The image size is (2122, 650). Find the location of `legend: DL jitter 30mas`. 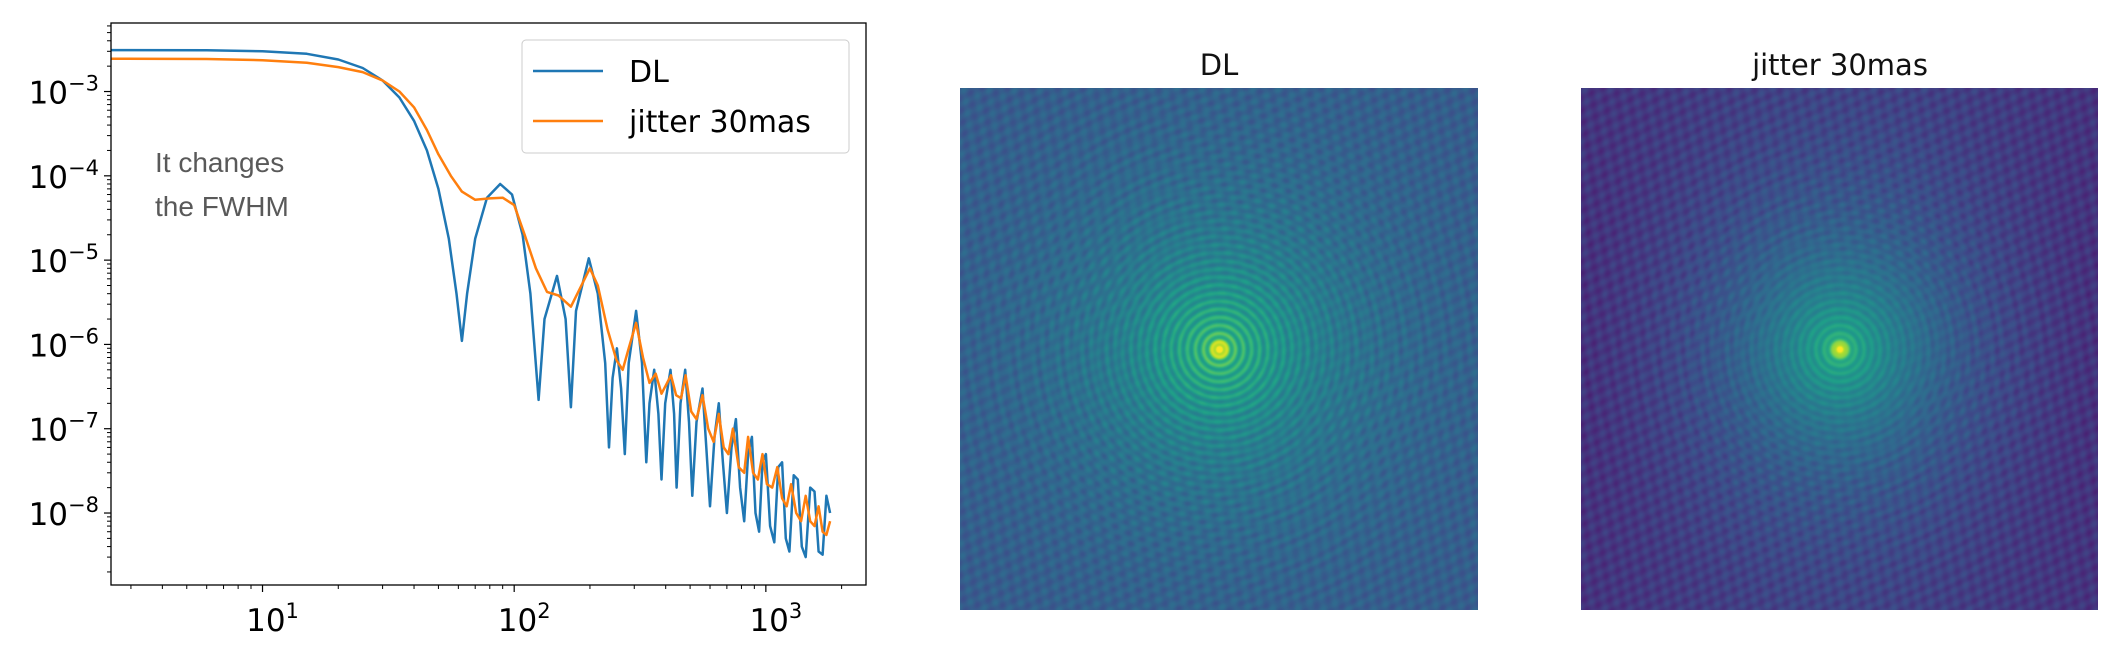

legend: DL jitter 30mas is located at coordinates (685, 96).